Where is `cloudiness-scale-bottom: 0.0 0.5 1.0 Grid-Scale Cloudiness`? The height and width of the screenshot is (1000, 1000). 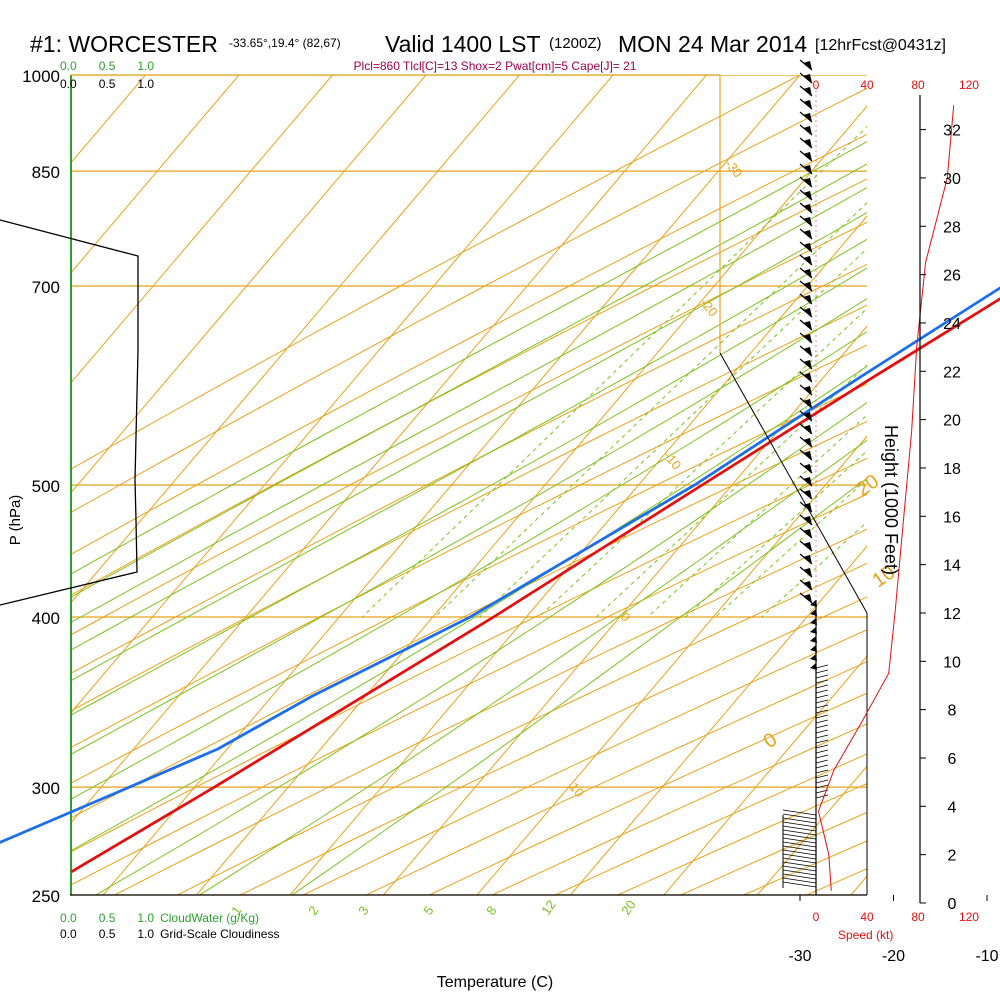 cloudiness-scale-bottom: 0.0 0.5 1.0 Grid-Scale Cloudiness is located at coordinates (169, 934).